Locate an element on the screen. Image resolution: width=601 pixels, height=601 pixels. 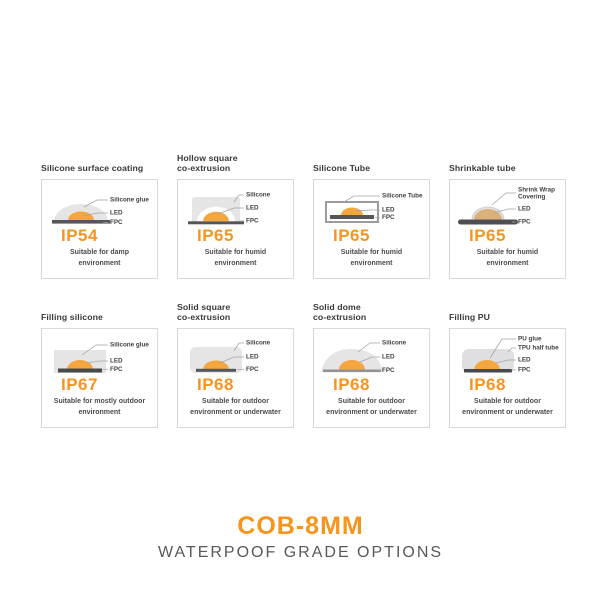
diagram-label: PU glue is located at coordinates (530, 339).